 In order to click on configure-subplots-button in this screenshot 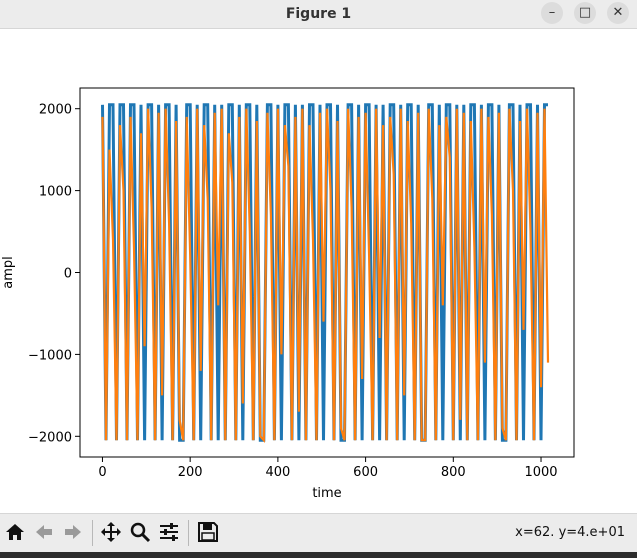, I will do `click(169, 532)`.